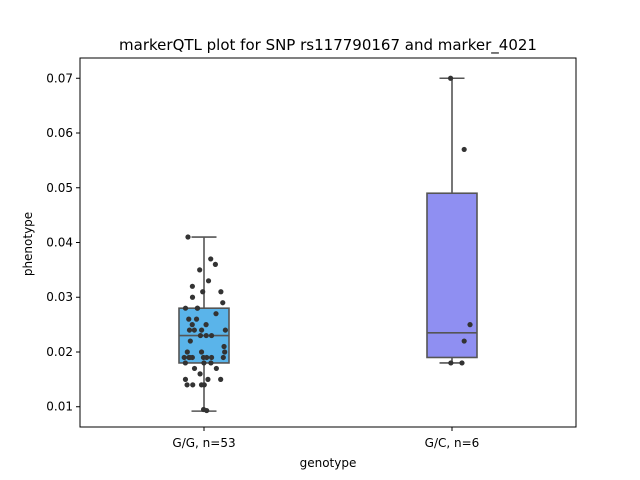 The height and width of the screenshot is (480, 640). I want to click on x-tick-label: G/C, n=6, so click(452, 443).